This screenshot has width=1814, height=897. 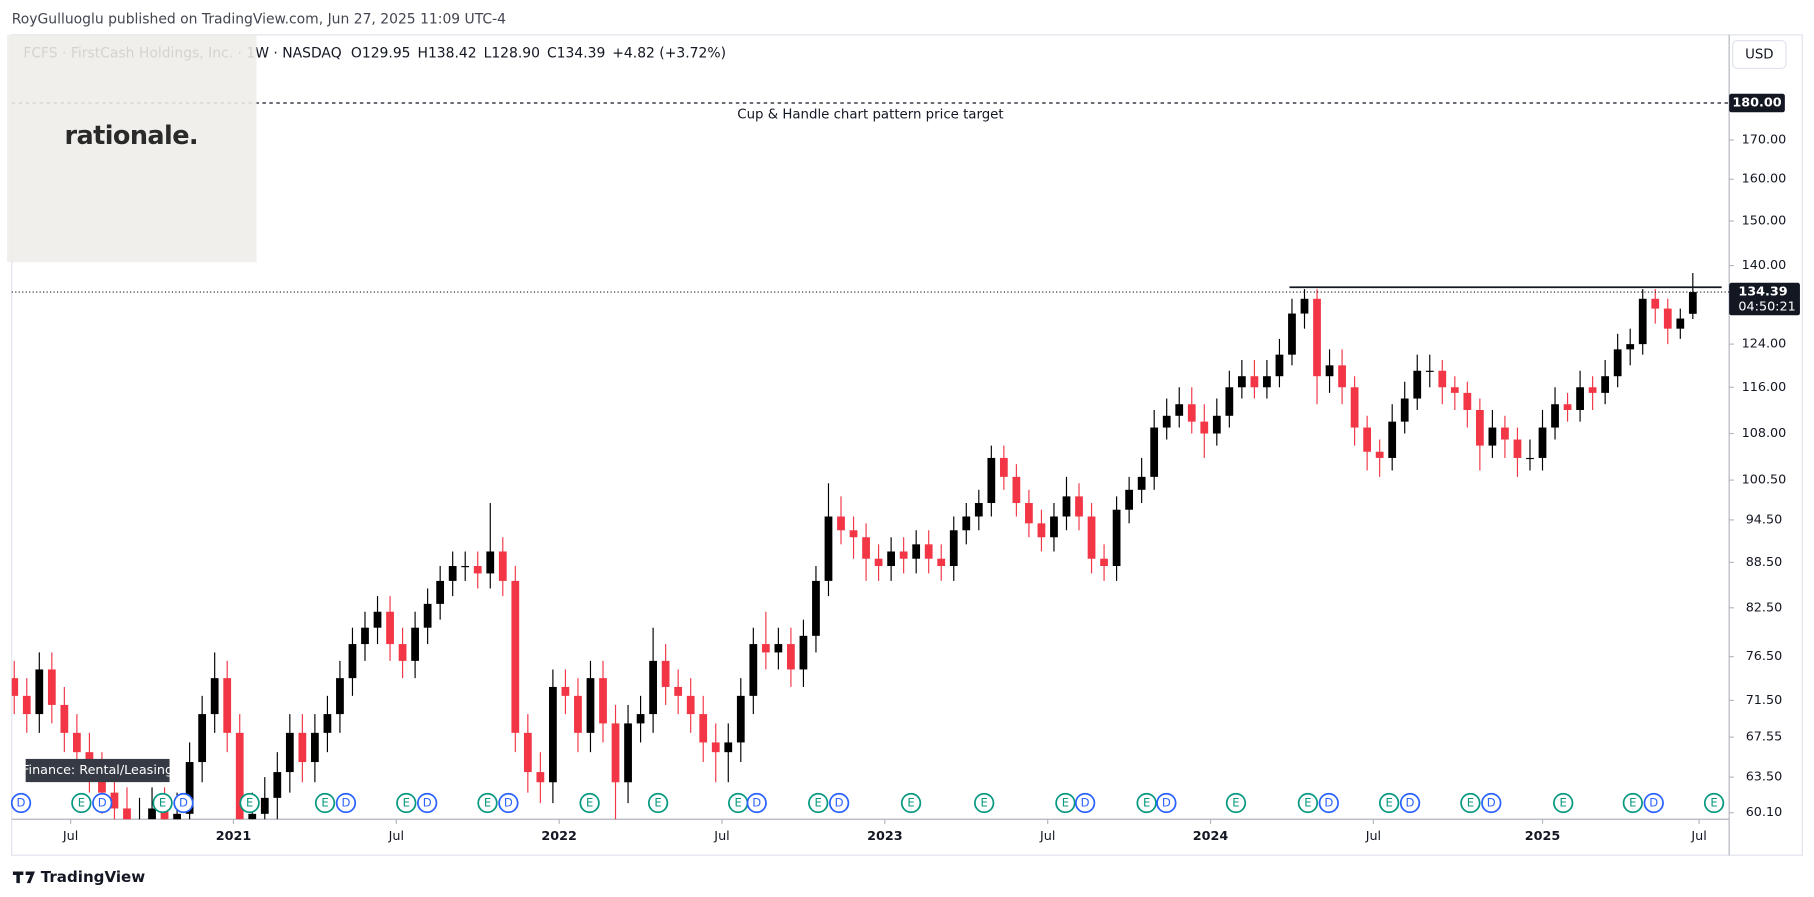 I want to click on y-tick-label: 108.00, so click(x=1764, y=433).